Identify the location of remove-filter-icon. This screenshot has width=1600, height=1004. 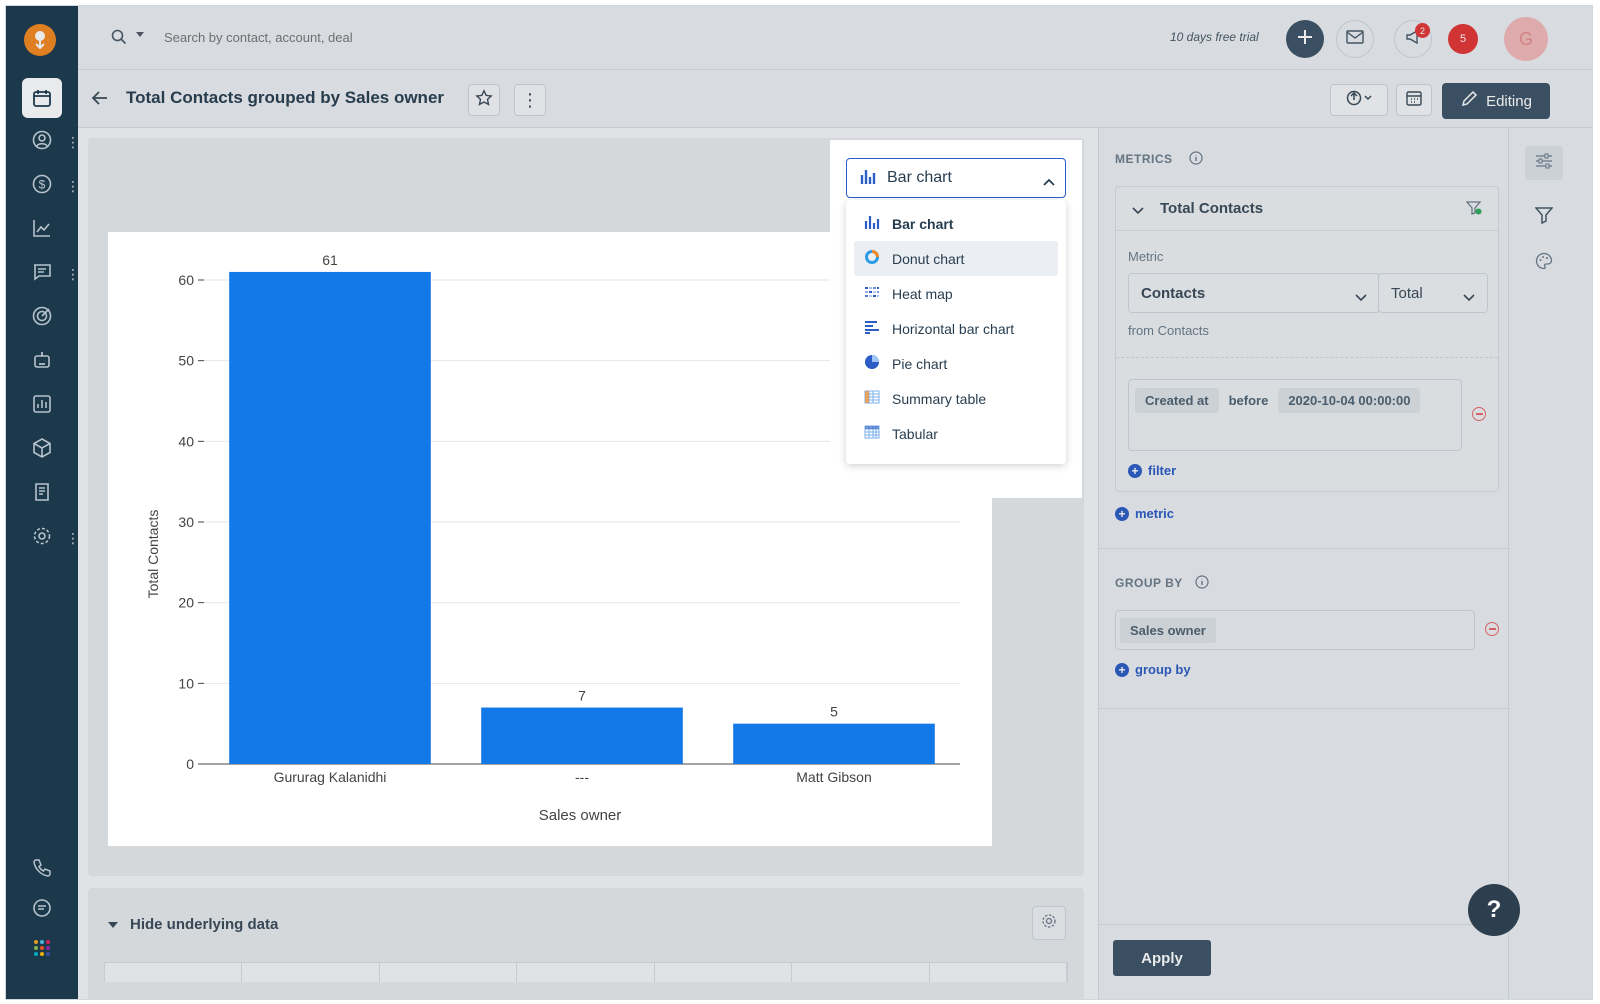
(1479, 414).